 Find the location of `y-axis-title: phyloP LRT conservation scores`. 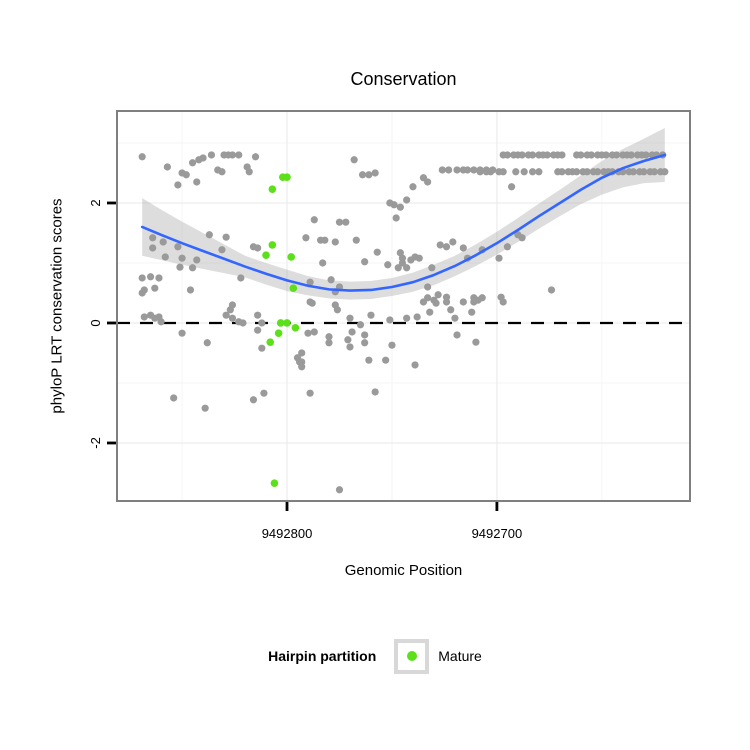

y-axis-title: phyloP LRT conservation scores is located at coordinates (57, 306).